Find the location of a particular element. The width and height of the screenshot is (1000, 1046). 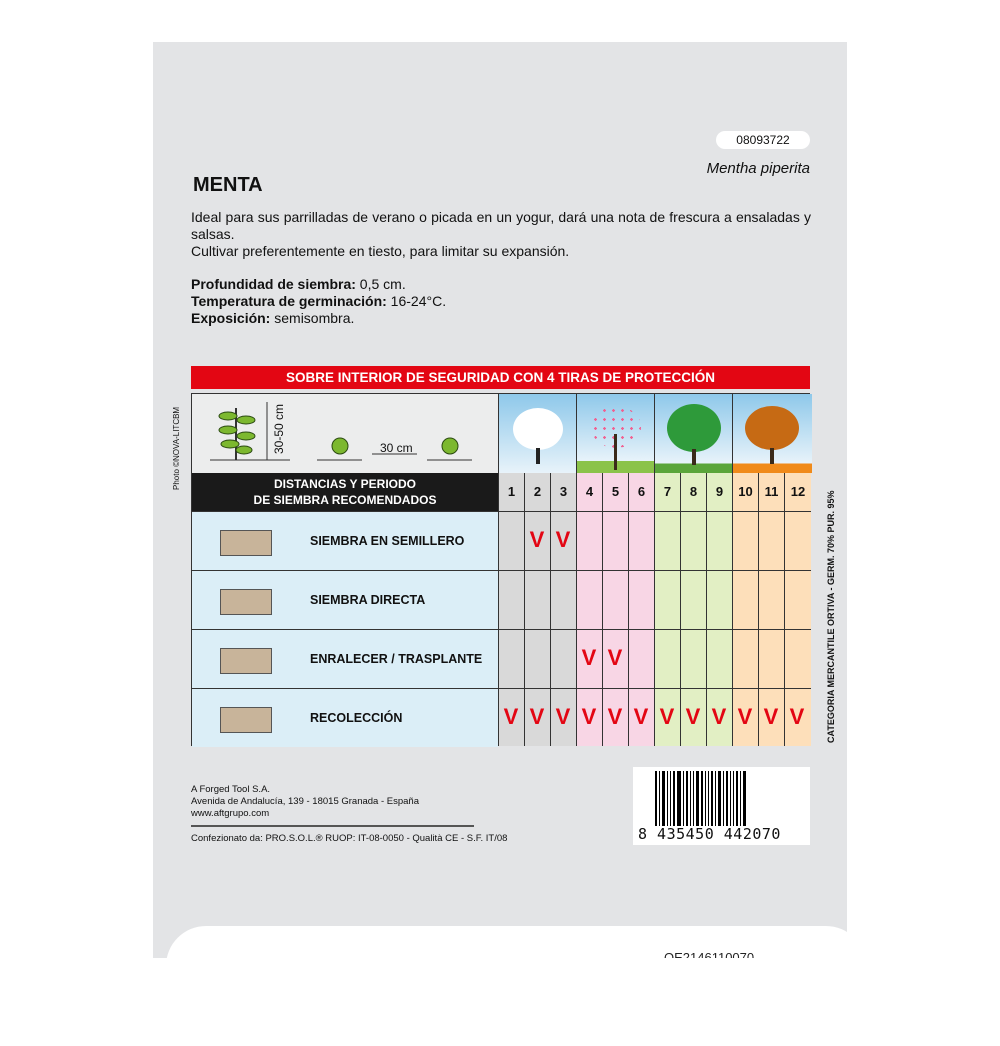

packet-bottom-flap is located at coordinates (516, 986).